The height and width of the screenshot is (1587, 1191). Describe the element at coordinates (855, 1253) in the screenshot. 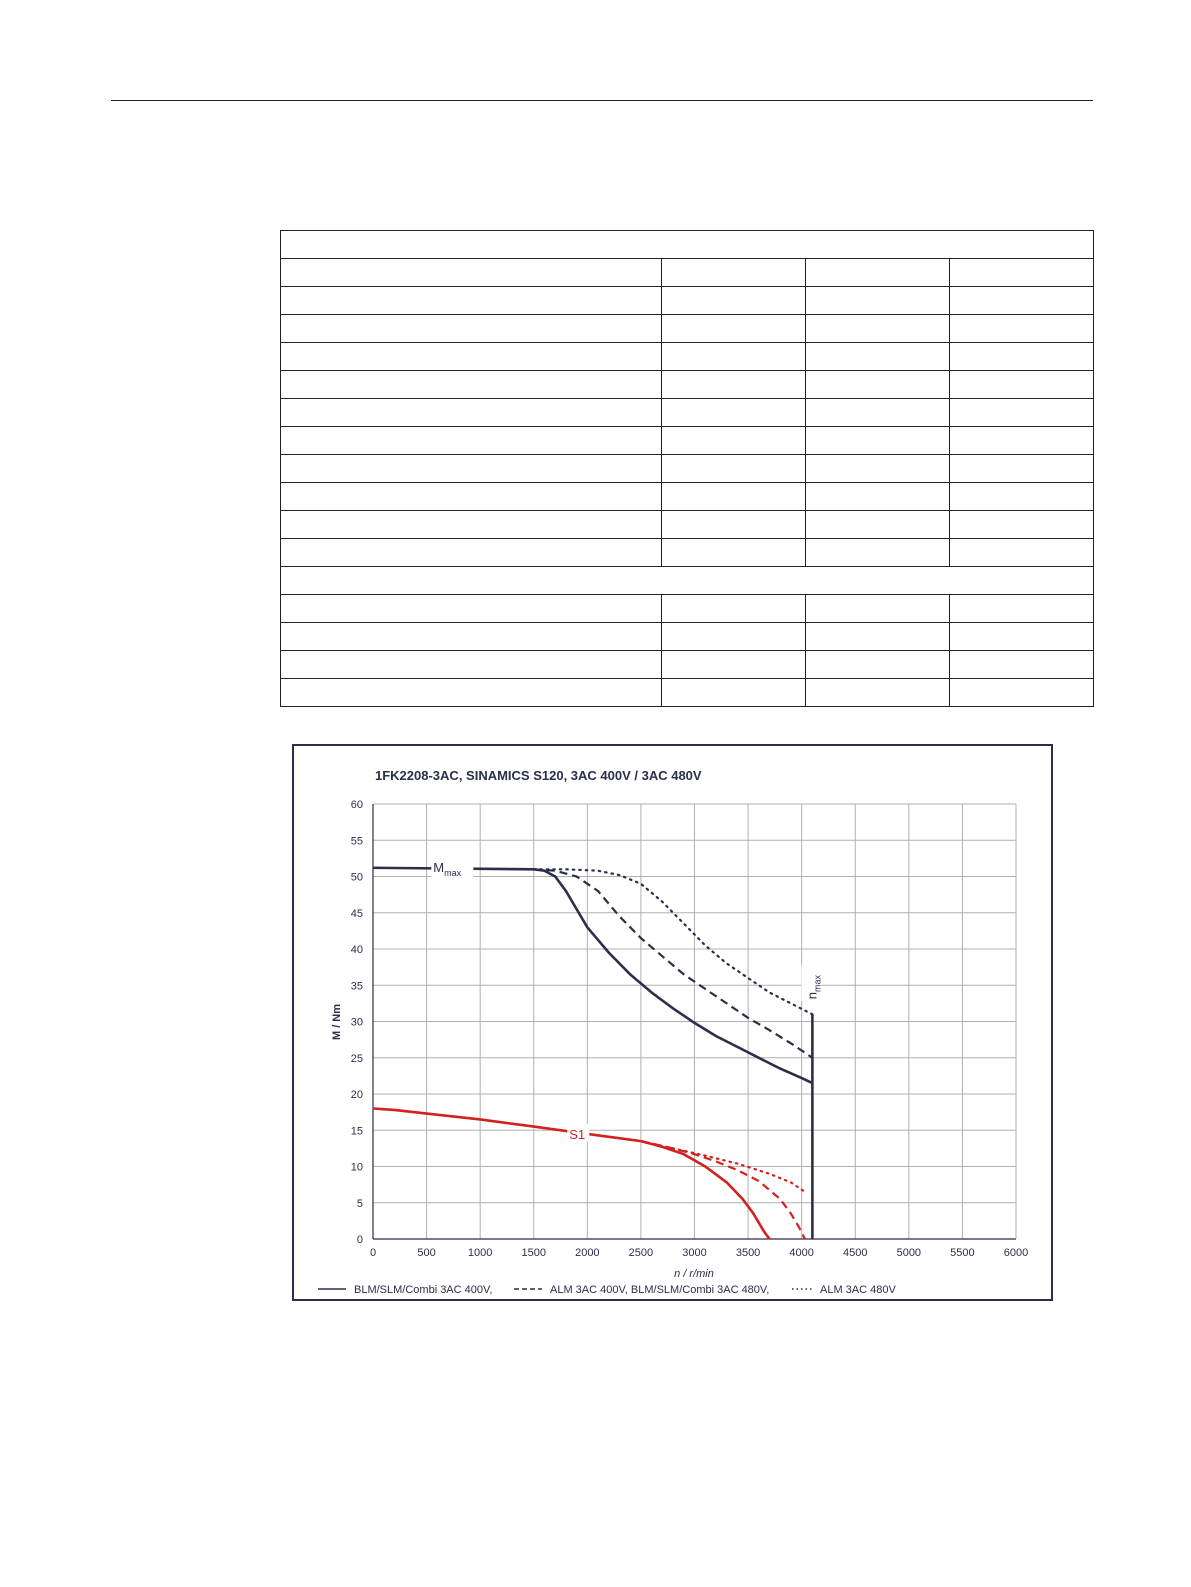

I see `x-tick-label: 4500` at that location.